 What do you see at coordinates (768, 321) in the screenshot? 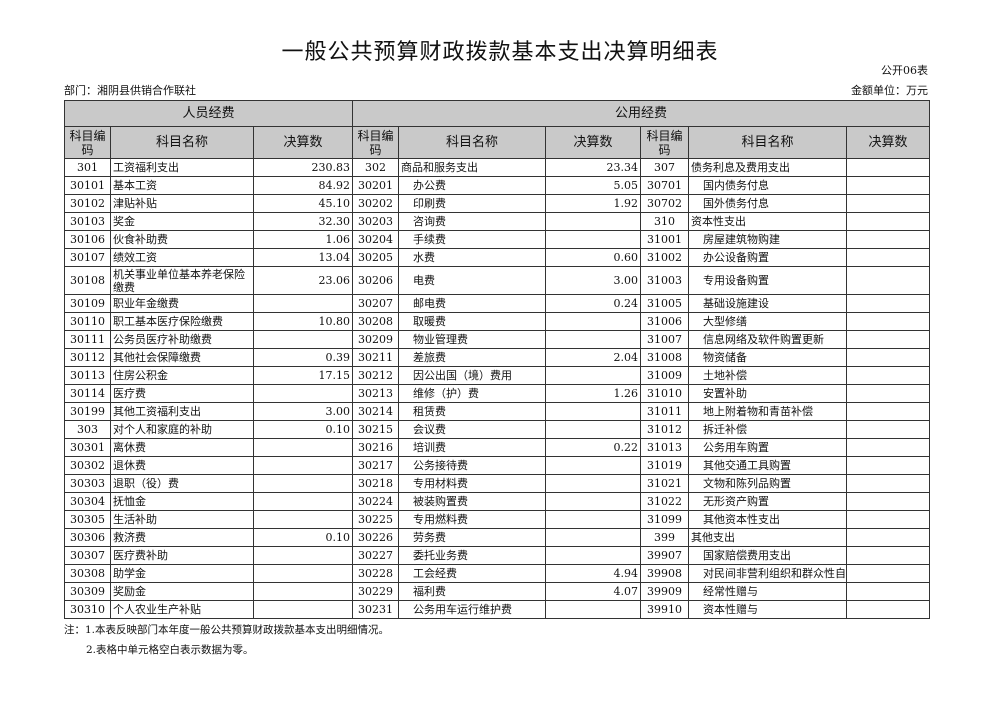
I see `item-name: 大型修缮` at bounding box center [768, 321].